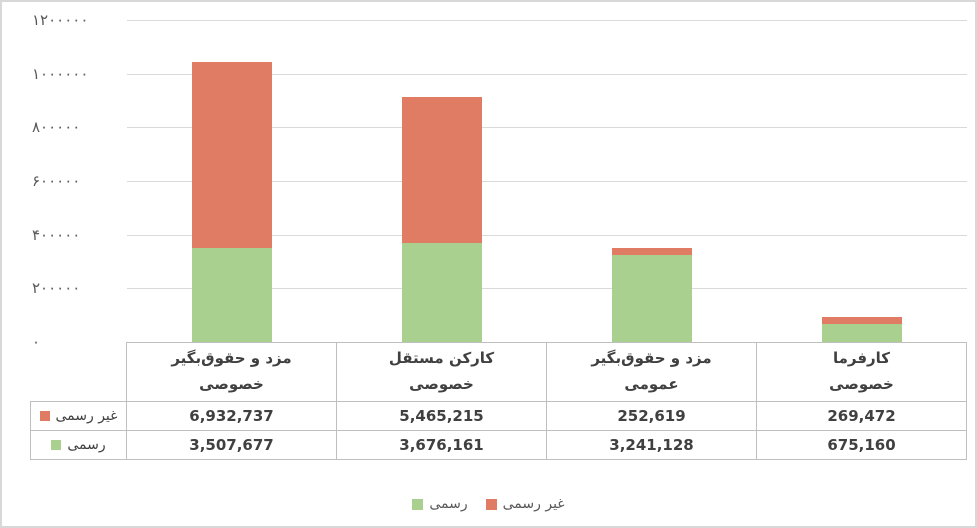  I want to click on series-name: رسمی, so click(86, 445).